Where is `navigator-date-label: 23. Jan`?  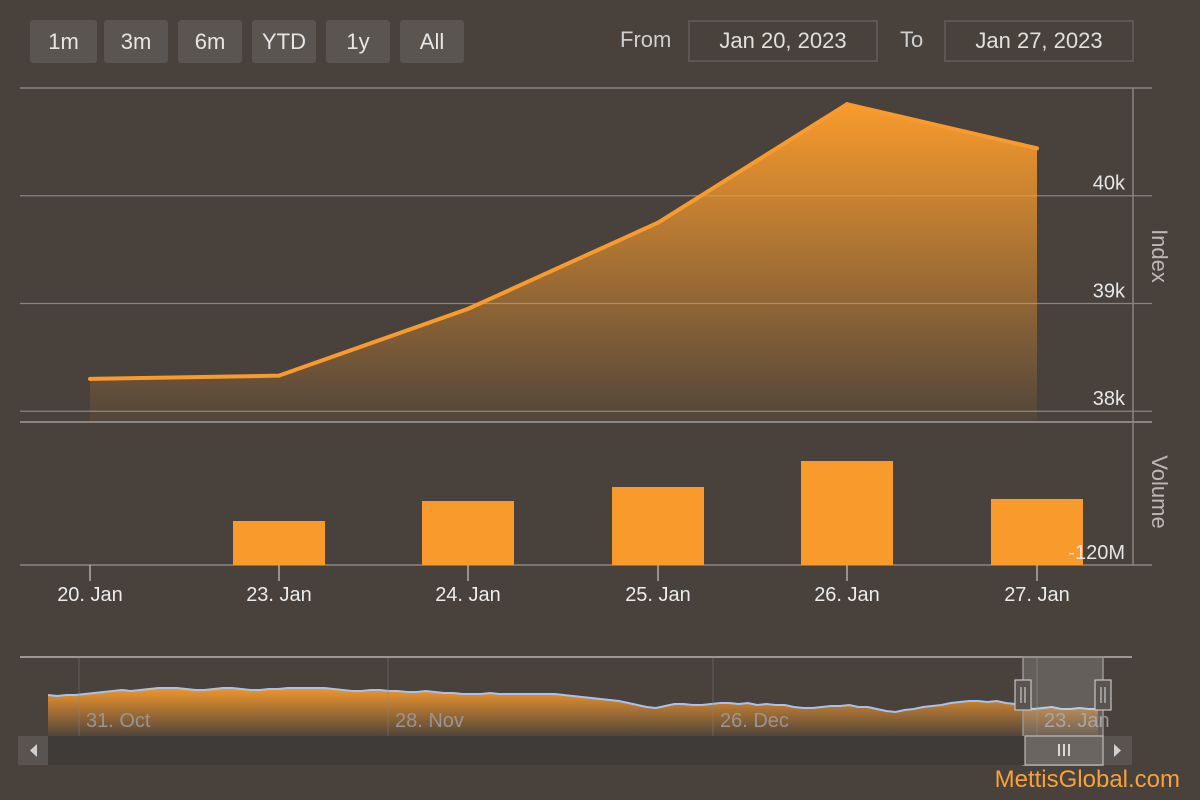 navigator-date-label: 23. Jan is located at coordinates (1077, 721).